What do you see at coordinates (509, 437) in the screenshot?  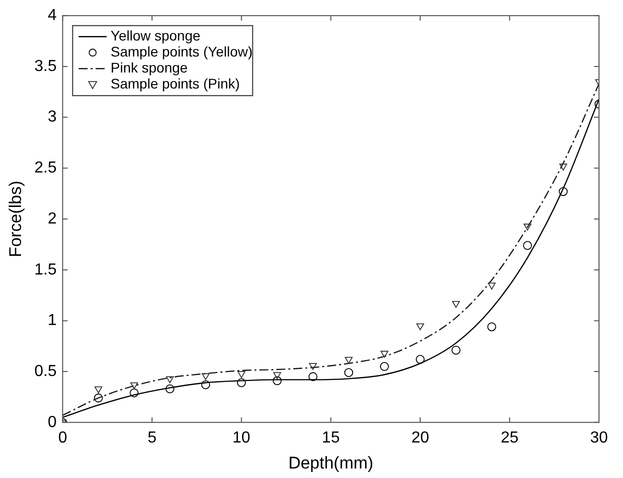 I see `x-tick-label: 25` at bounding box center [509, 437].